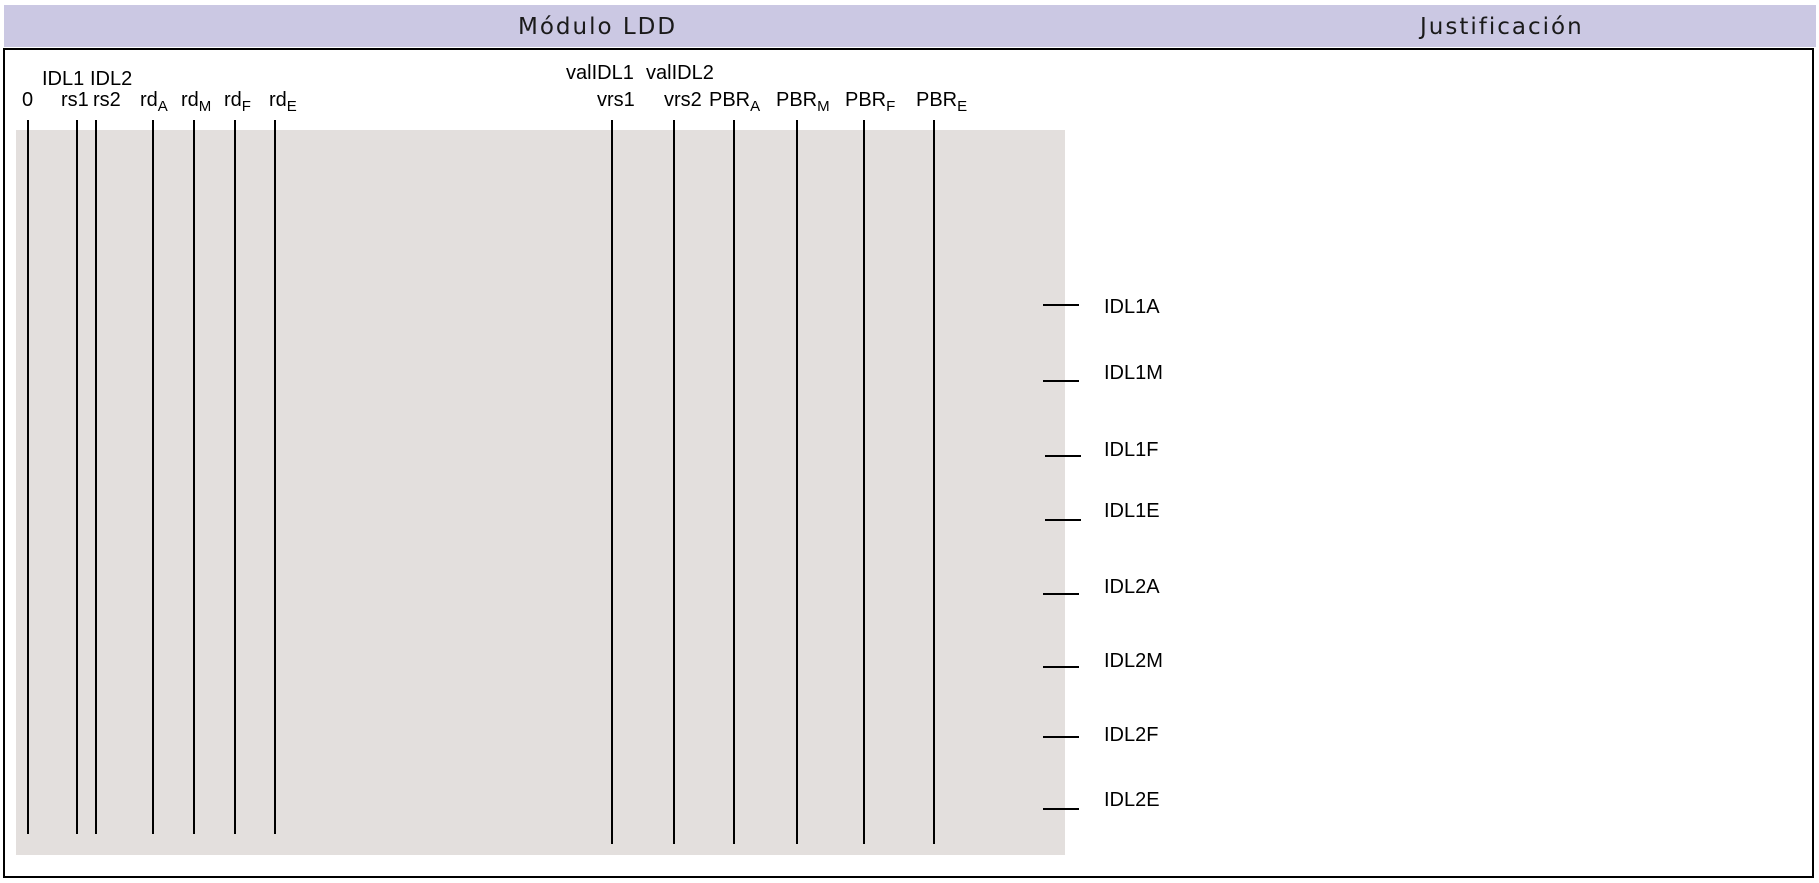 The image size is (1819, 883). Describe the element at coordinates (1132, 511) in the screenshot. I see `output-label-idl1e: IDL1E` at that location.